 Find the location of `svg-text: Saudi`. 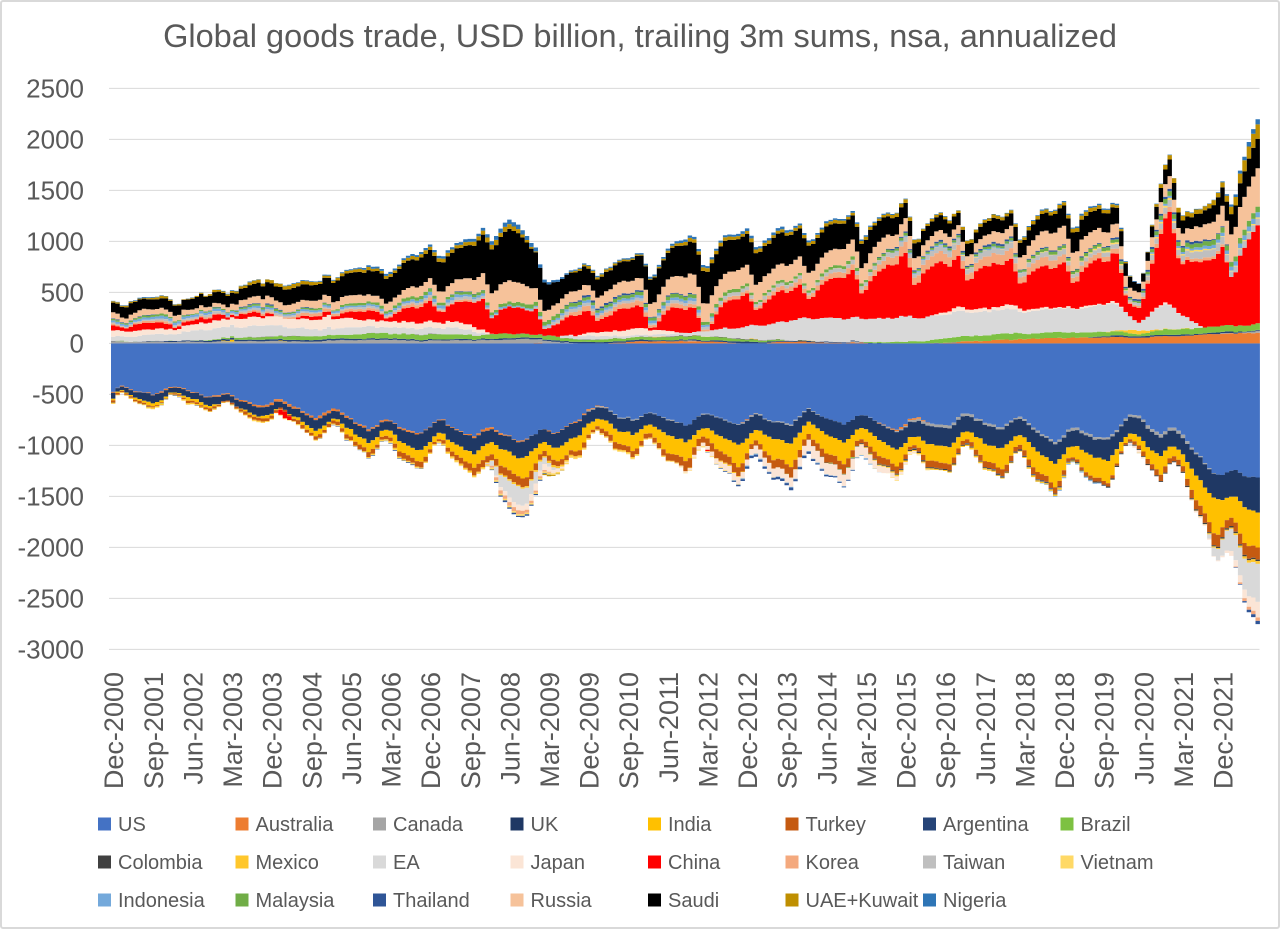

svg-text: Saudi is located at coordinates (693, 901).